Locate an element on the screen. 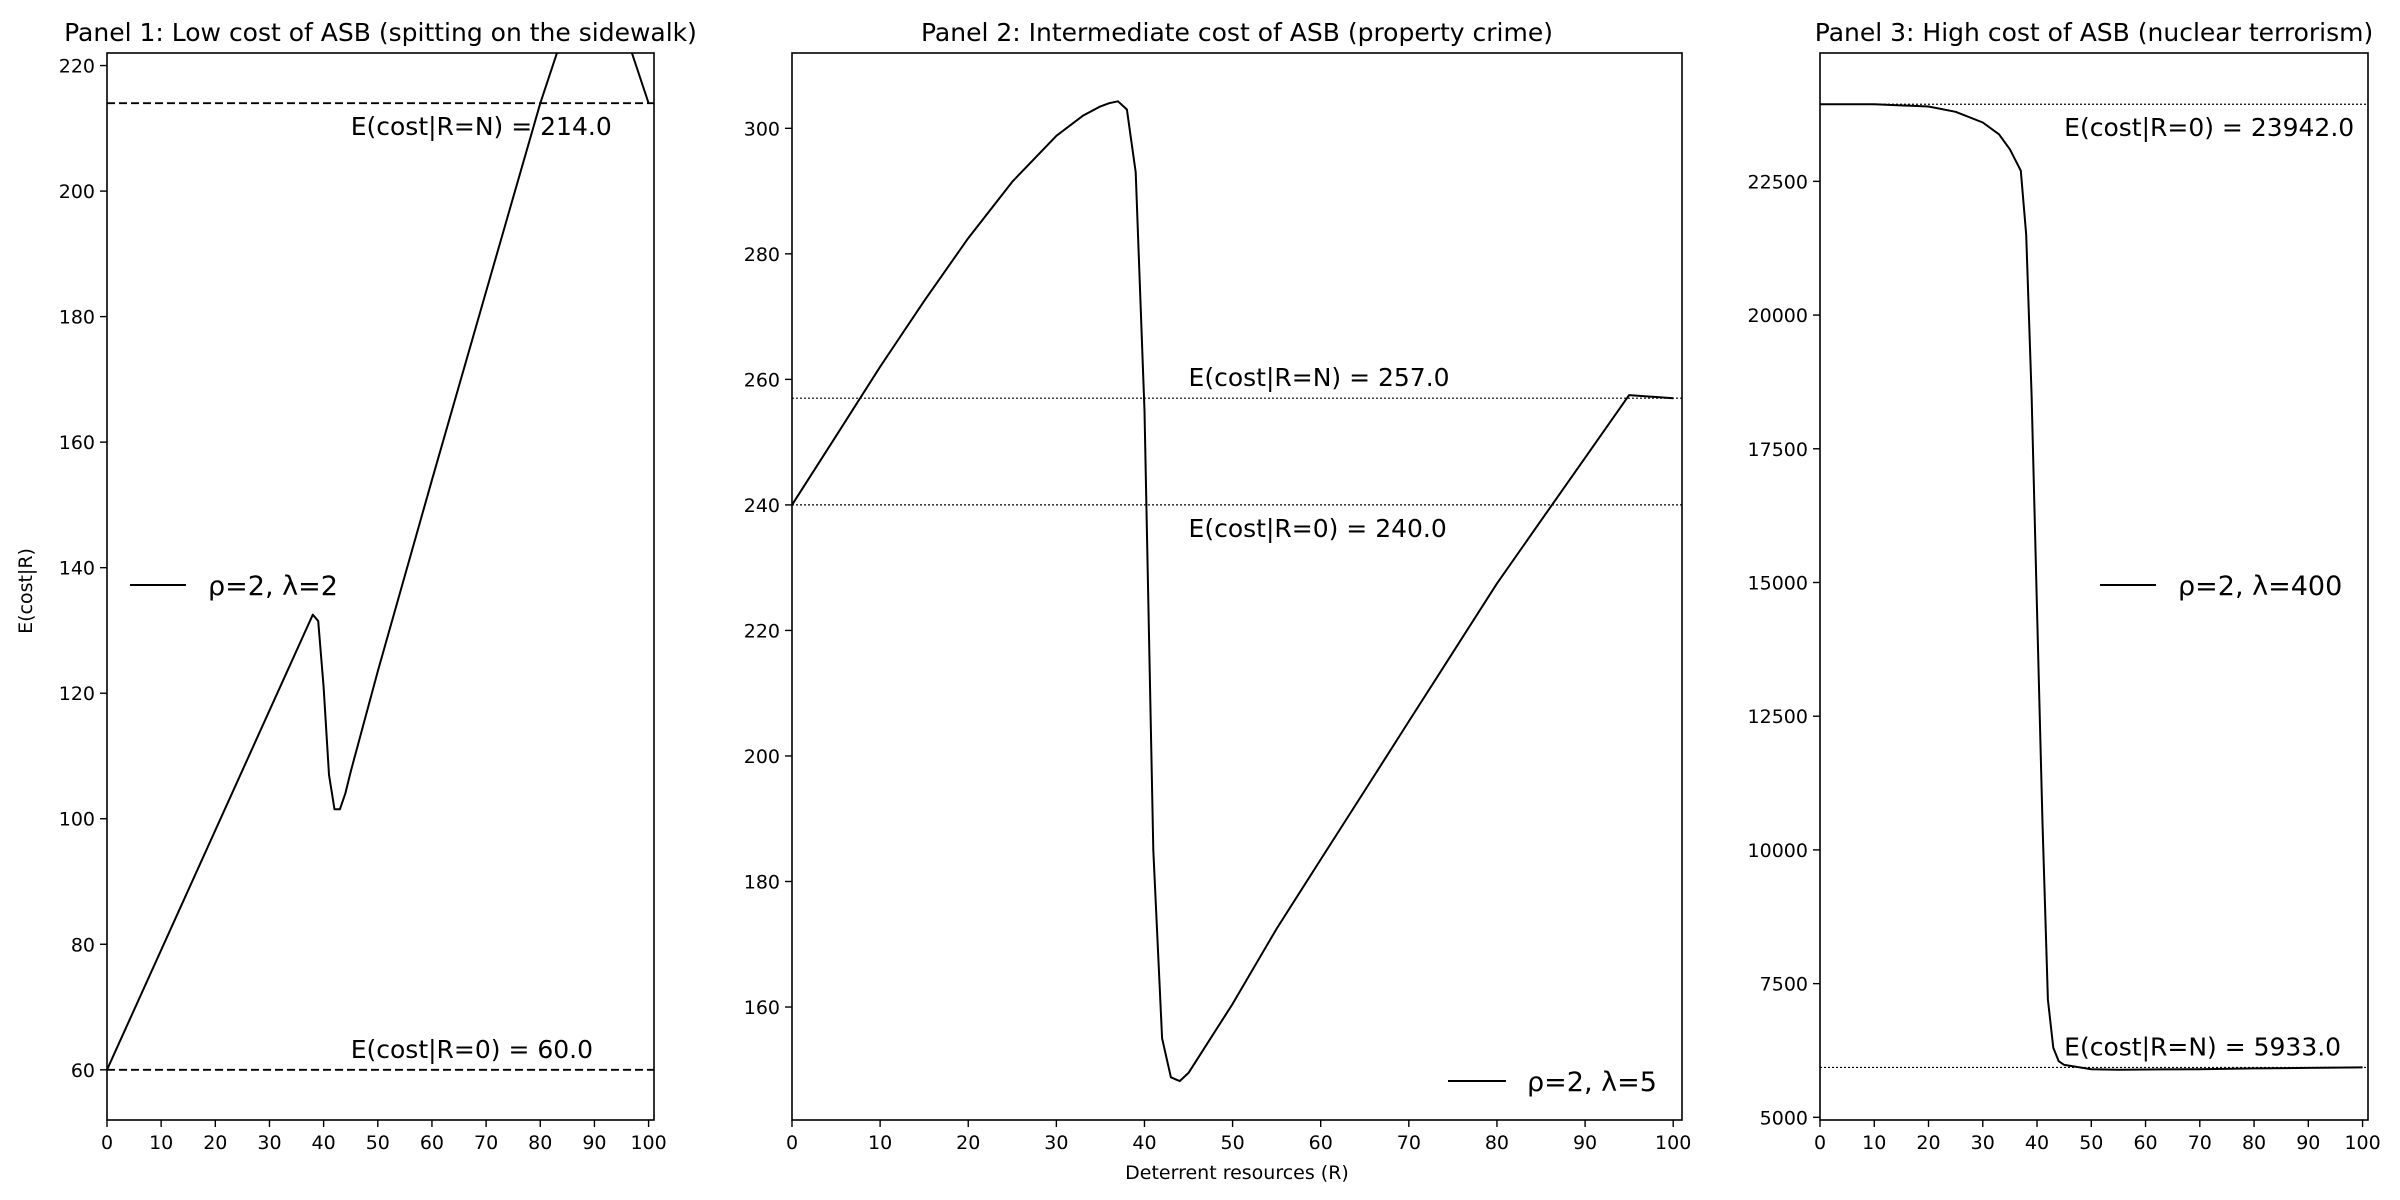  panel-1-x-tick-label-10: 10 is located at coordinates (161, 1143).